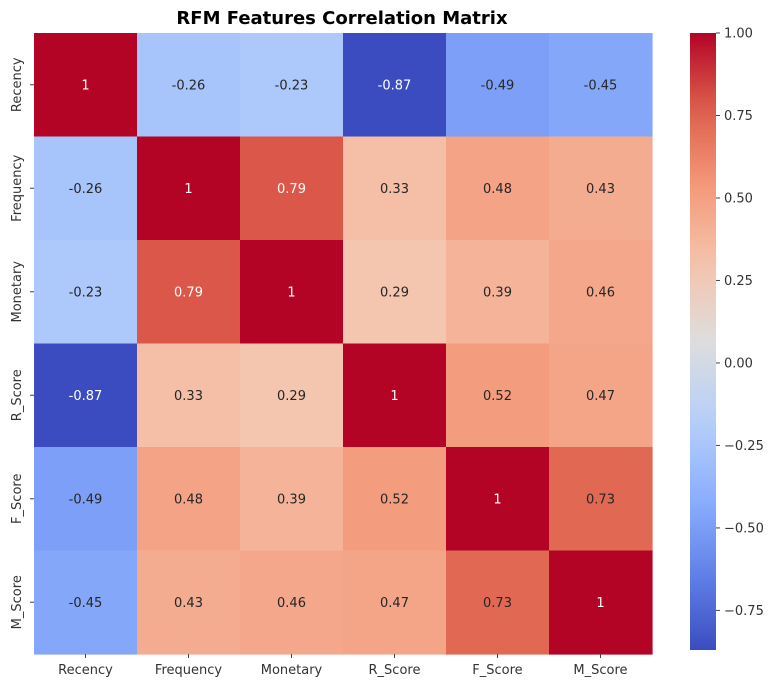  Describe the element at coordinates (738, 198) in the screenshot. I see `colorbar-tick-label: 0.50` at that location.